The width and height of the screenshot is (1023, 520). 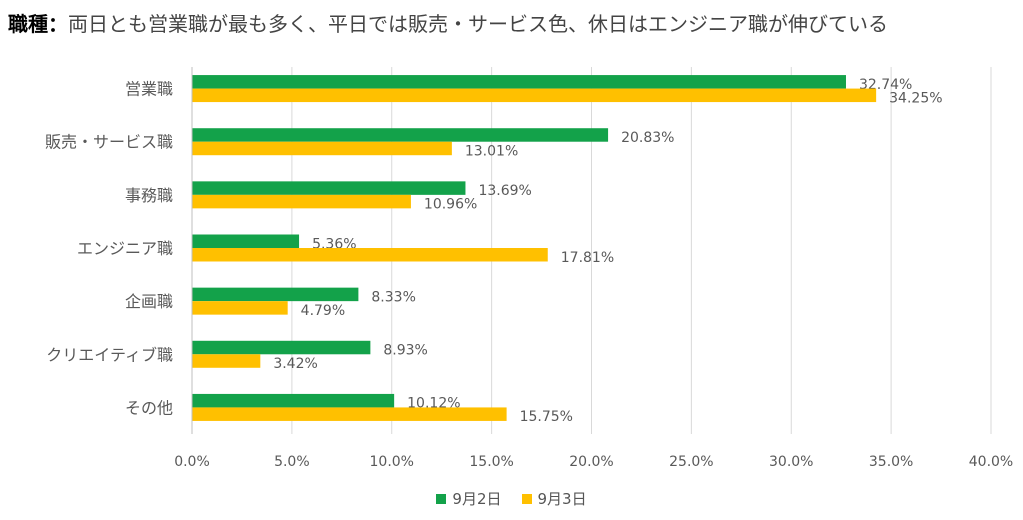 What do you see at coordinates (109, 142) in the screenshot?
I see `category-label: 販売・サービス職` at bounding box center [109, 142].